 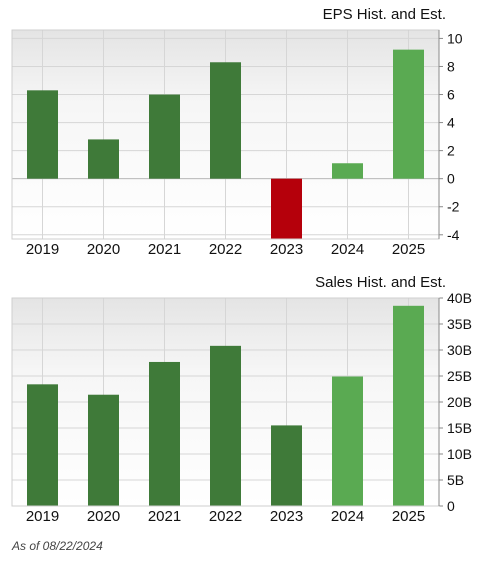 What do you see at coordinates (164, 136) in the screenshot?
I see `eps-bar-2021` at bounding box center [164, 136].